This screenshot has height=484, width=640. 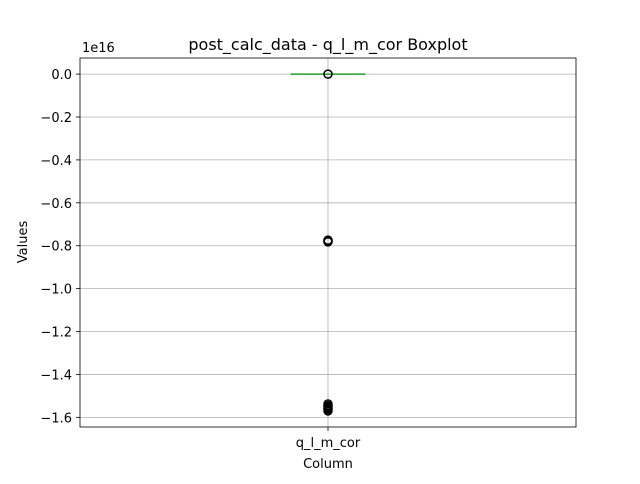 I want to click on x-ticks: q_l_m_cor, so click(x=328, y=439).